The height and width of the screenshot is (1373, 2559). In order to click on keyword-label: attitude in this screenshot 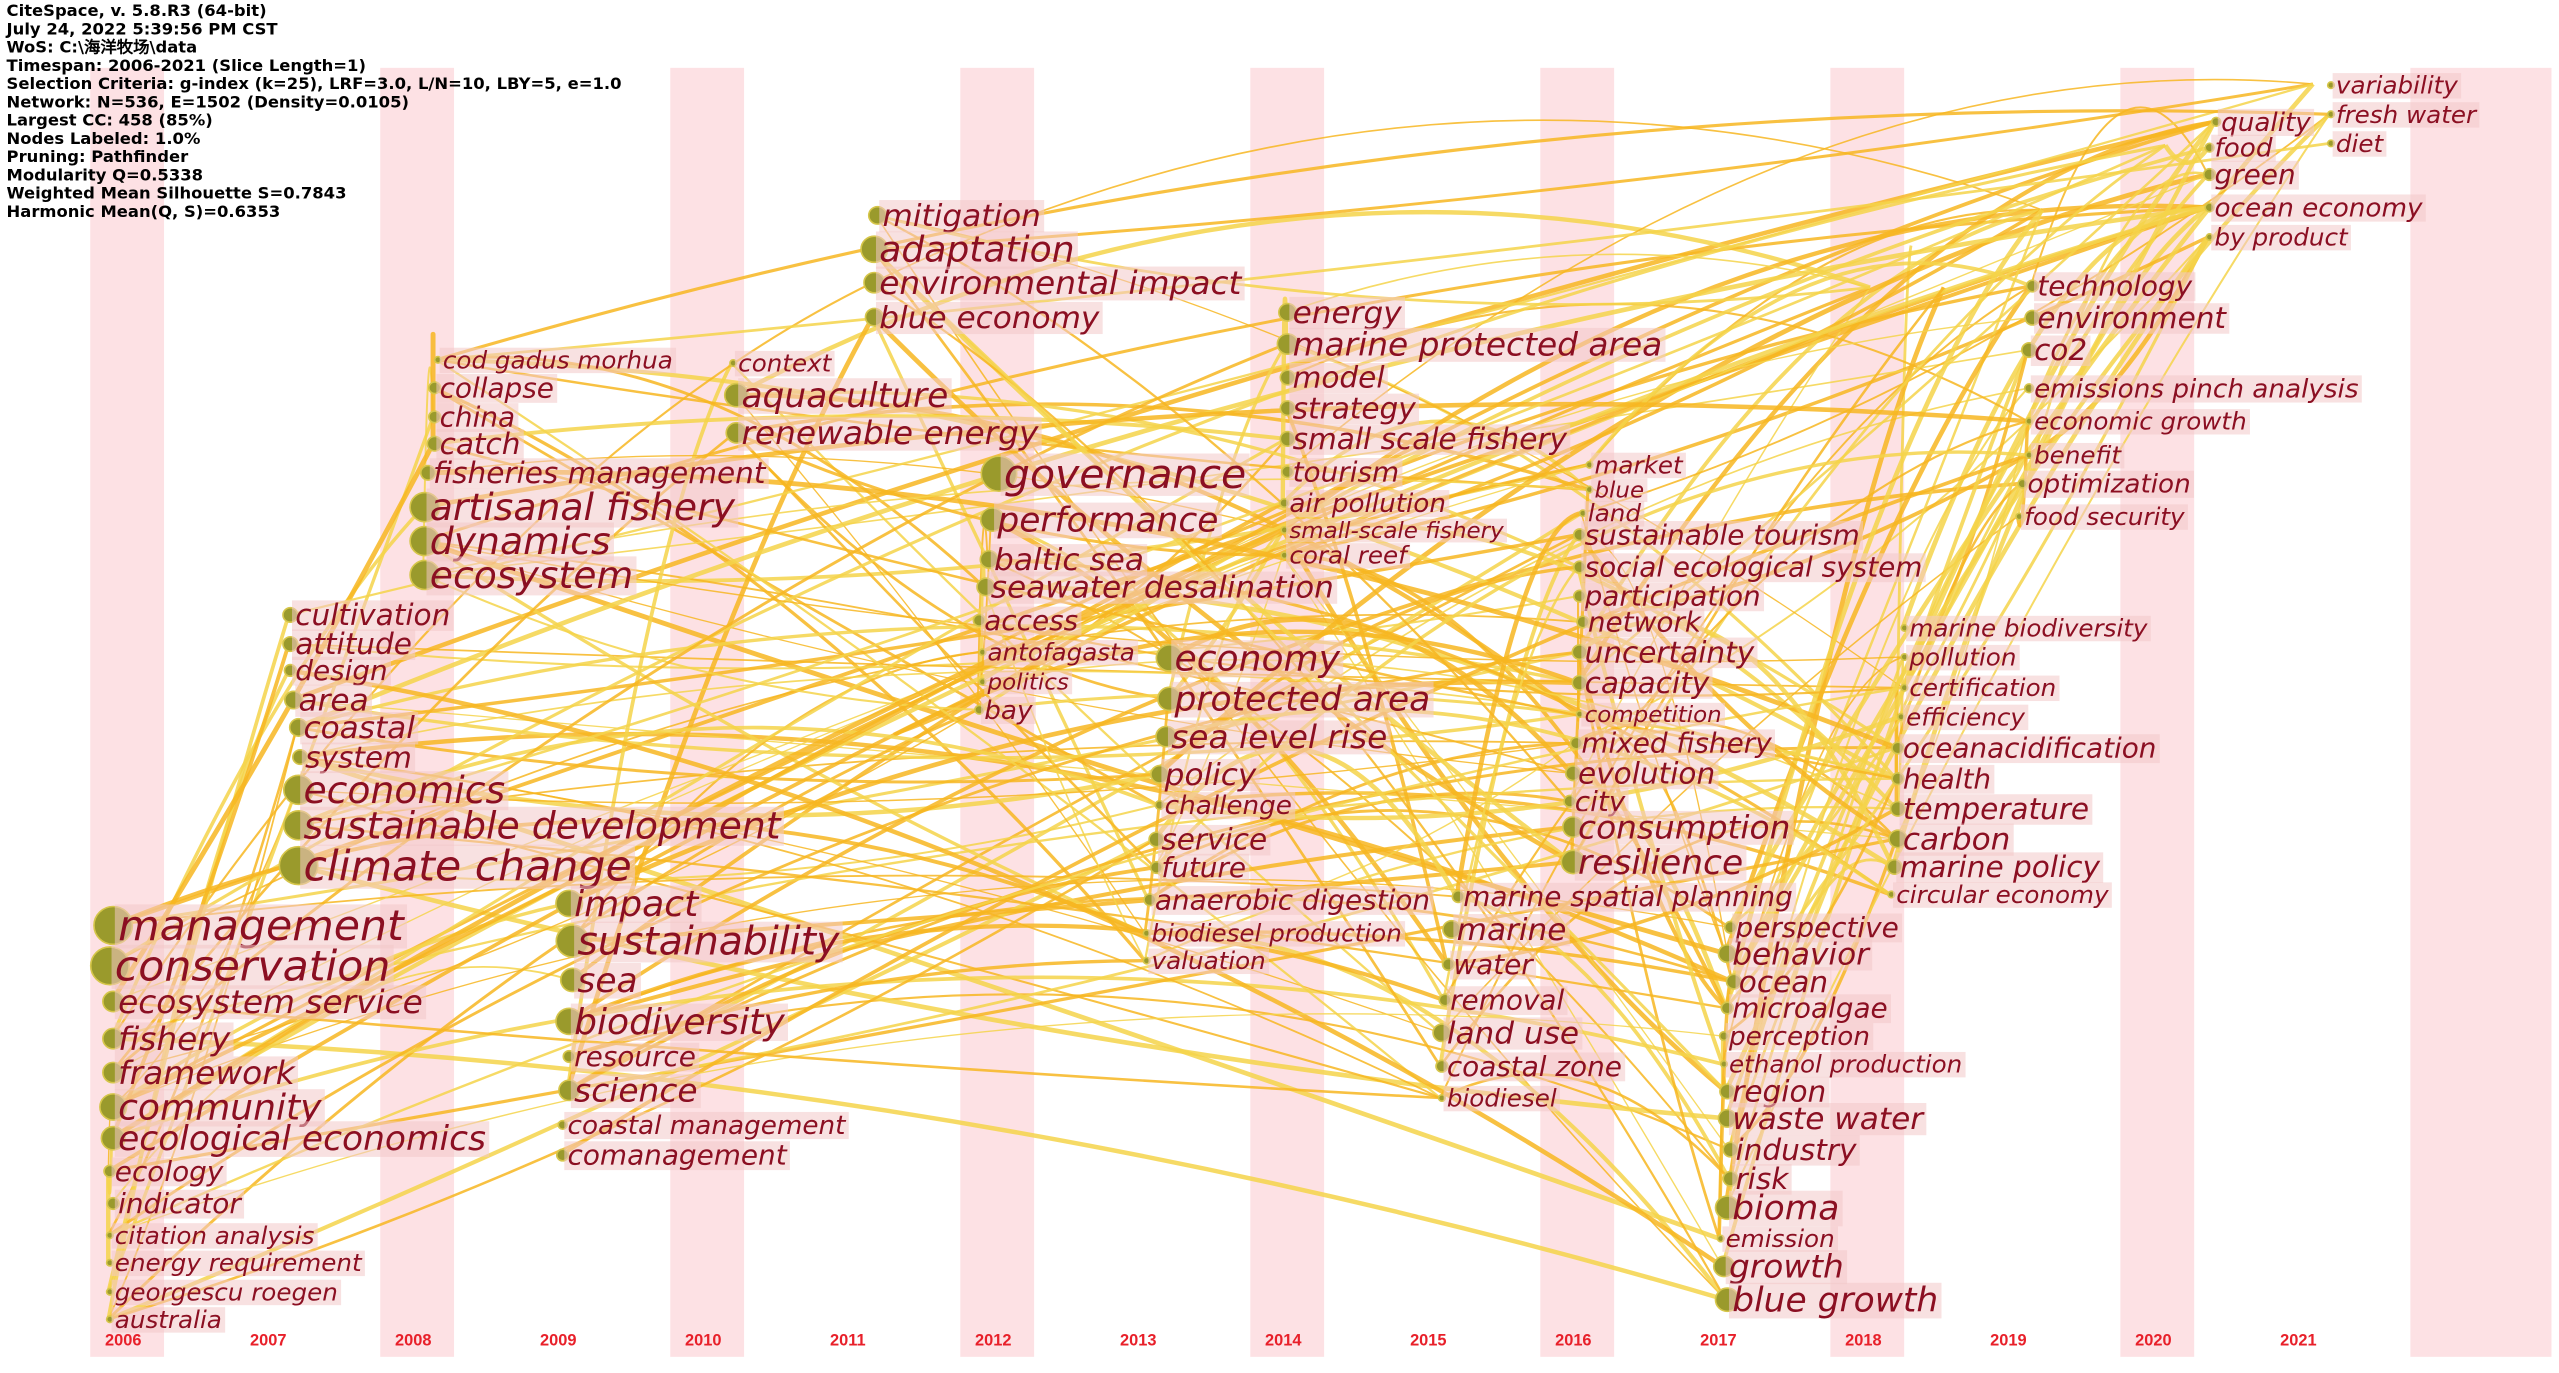, I will do `click(353, 644)`.